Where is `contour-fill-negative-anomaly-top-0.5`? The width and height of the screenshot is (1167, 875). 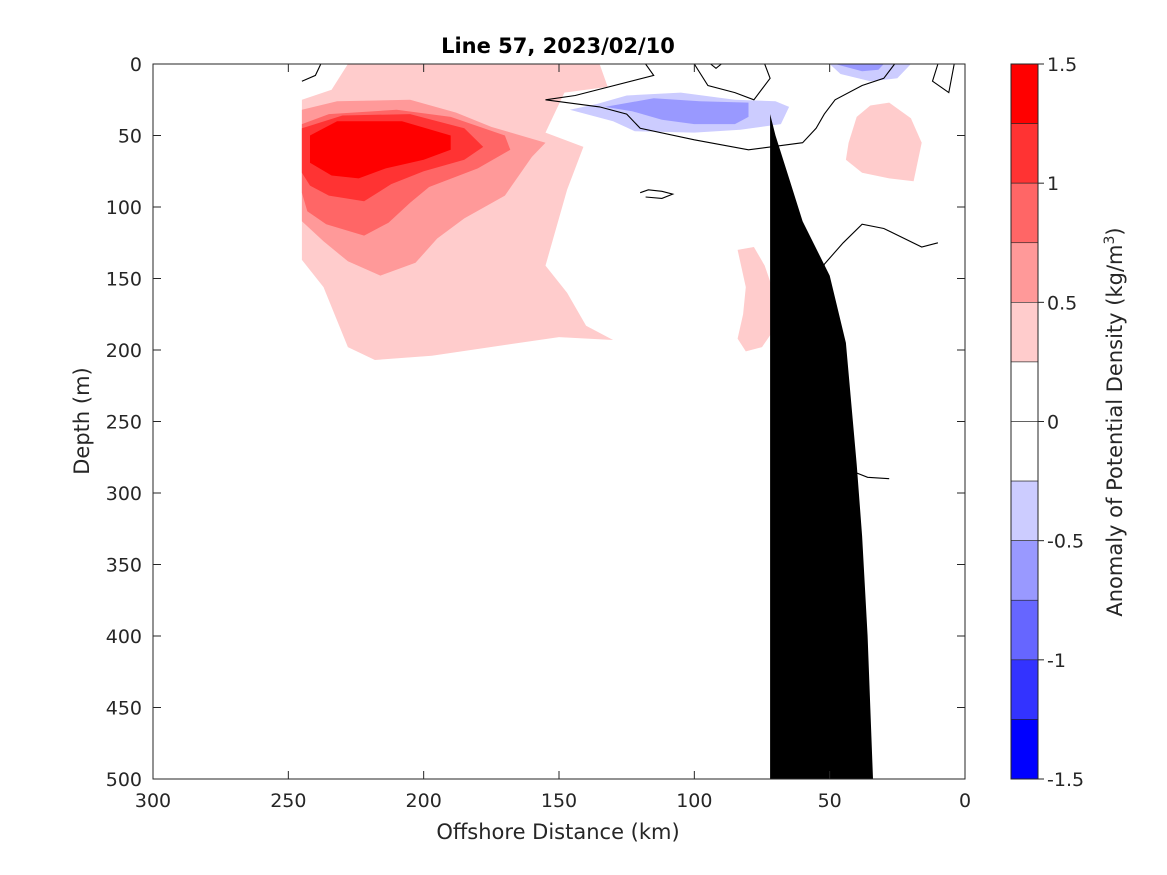
contour-fill-negative-anomaly-top-0.5 is located at coordinates (859, 68).